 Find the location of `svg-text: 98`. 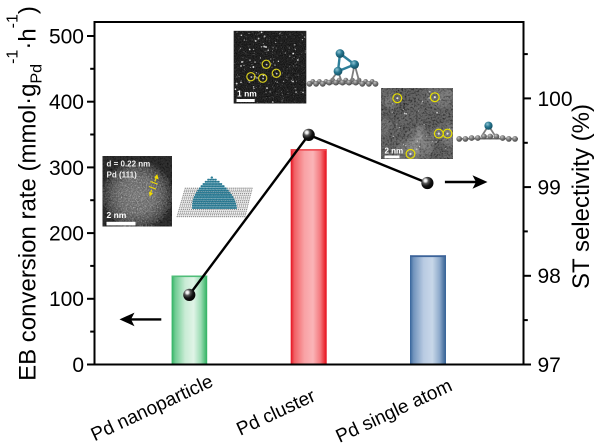

svg-text: 98 is located at coordinates (549, 276).